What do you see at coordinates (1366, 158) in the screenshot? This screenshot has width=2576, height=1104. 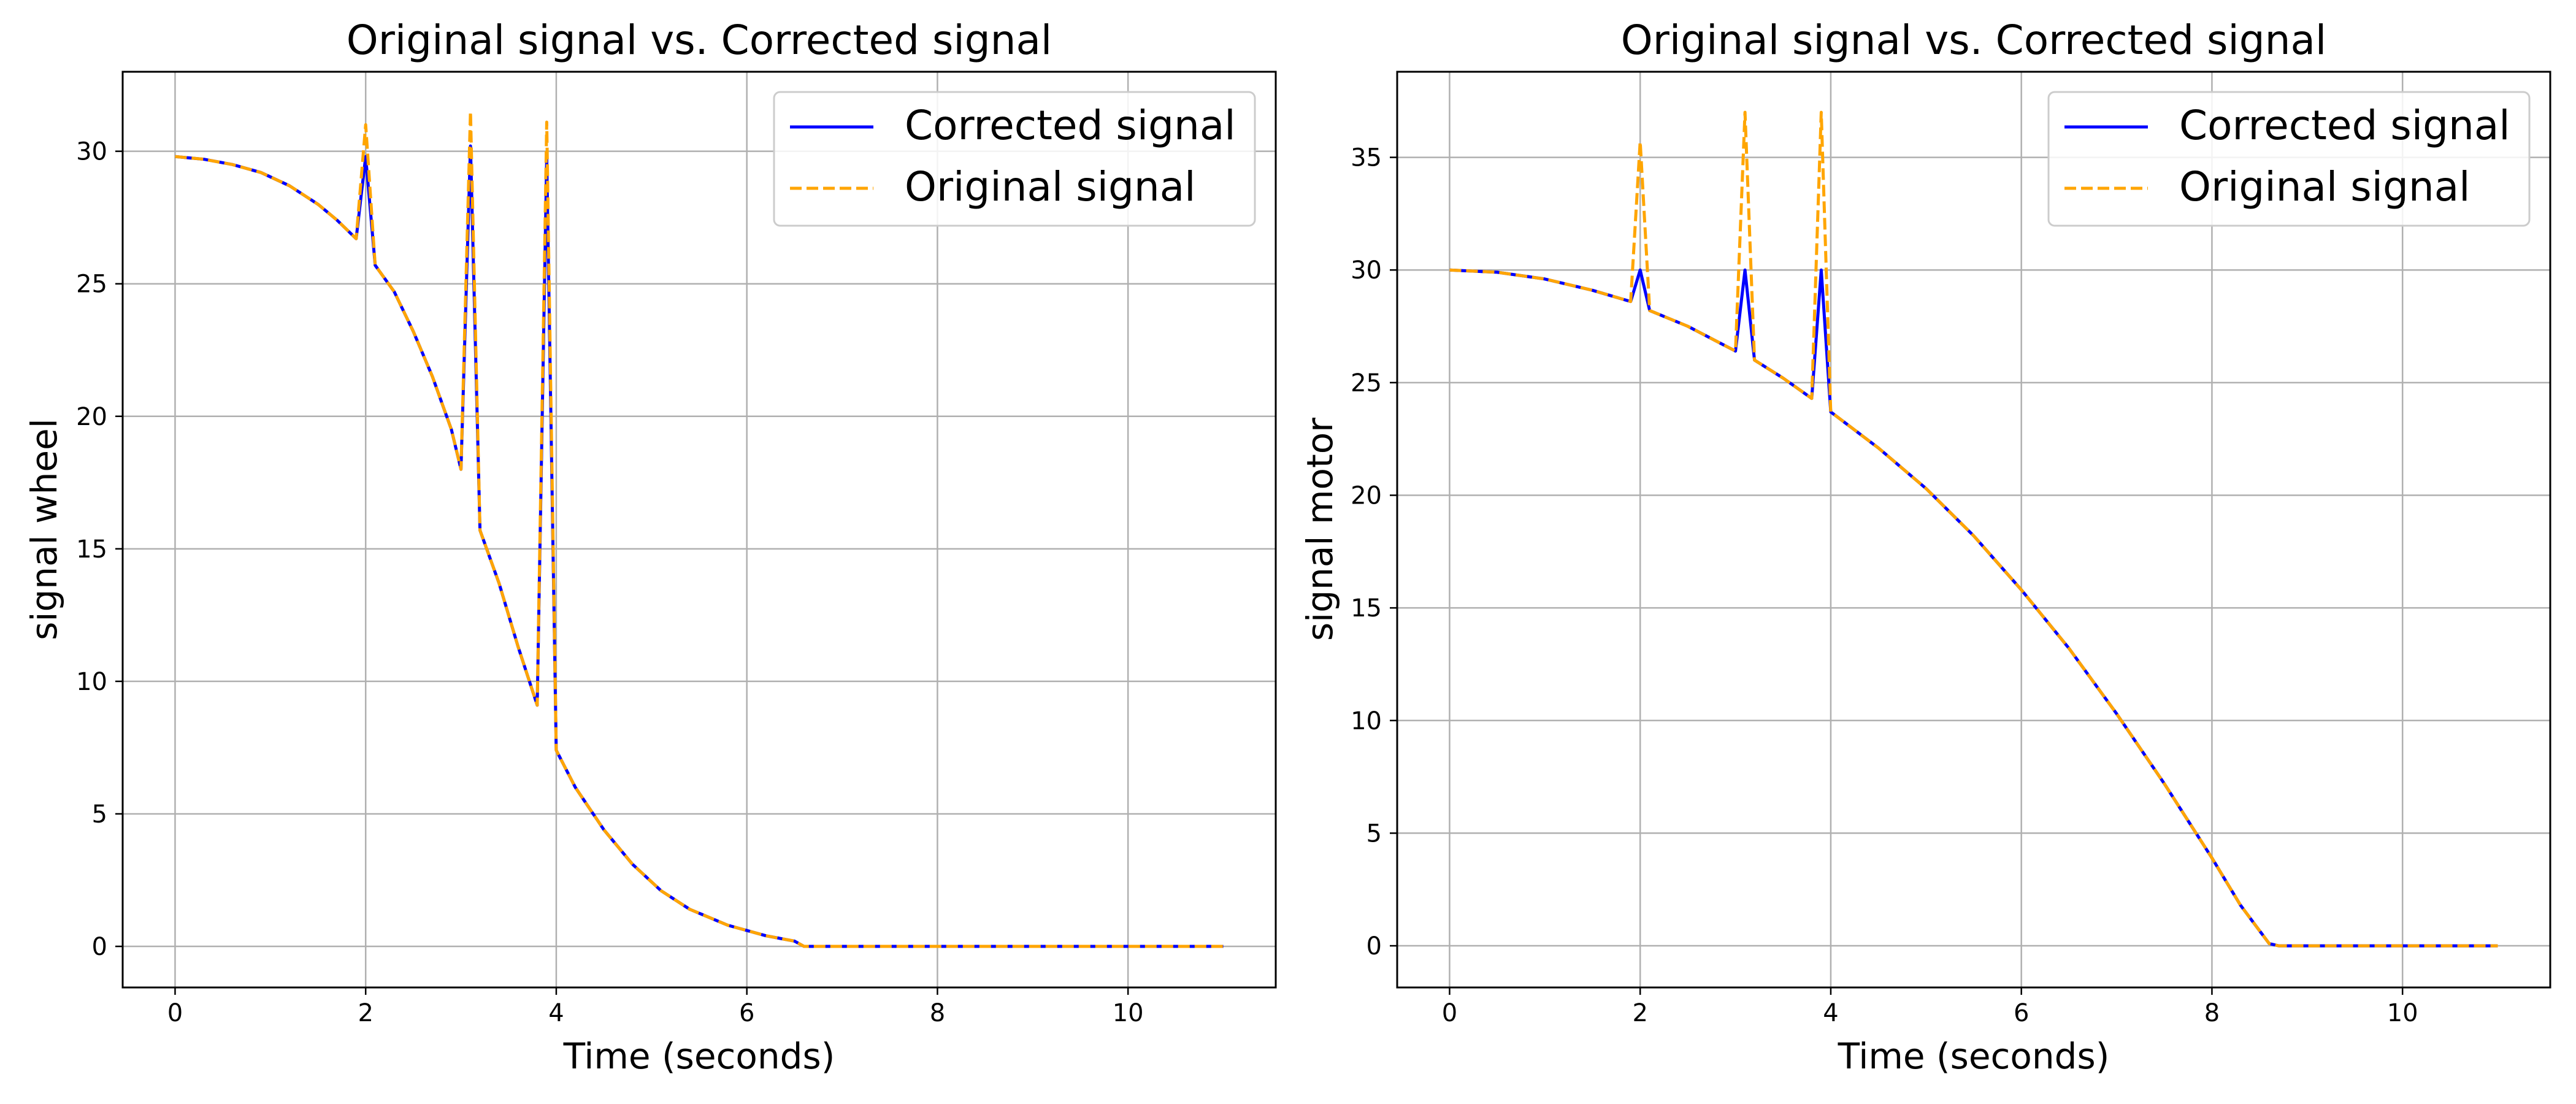 I see `y-tick-label: 35` at bounding box center [1366, 158].